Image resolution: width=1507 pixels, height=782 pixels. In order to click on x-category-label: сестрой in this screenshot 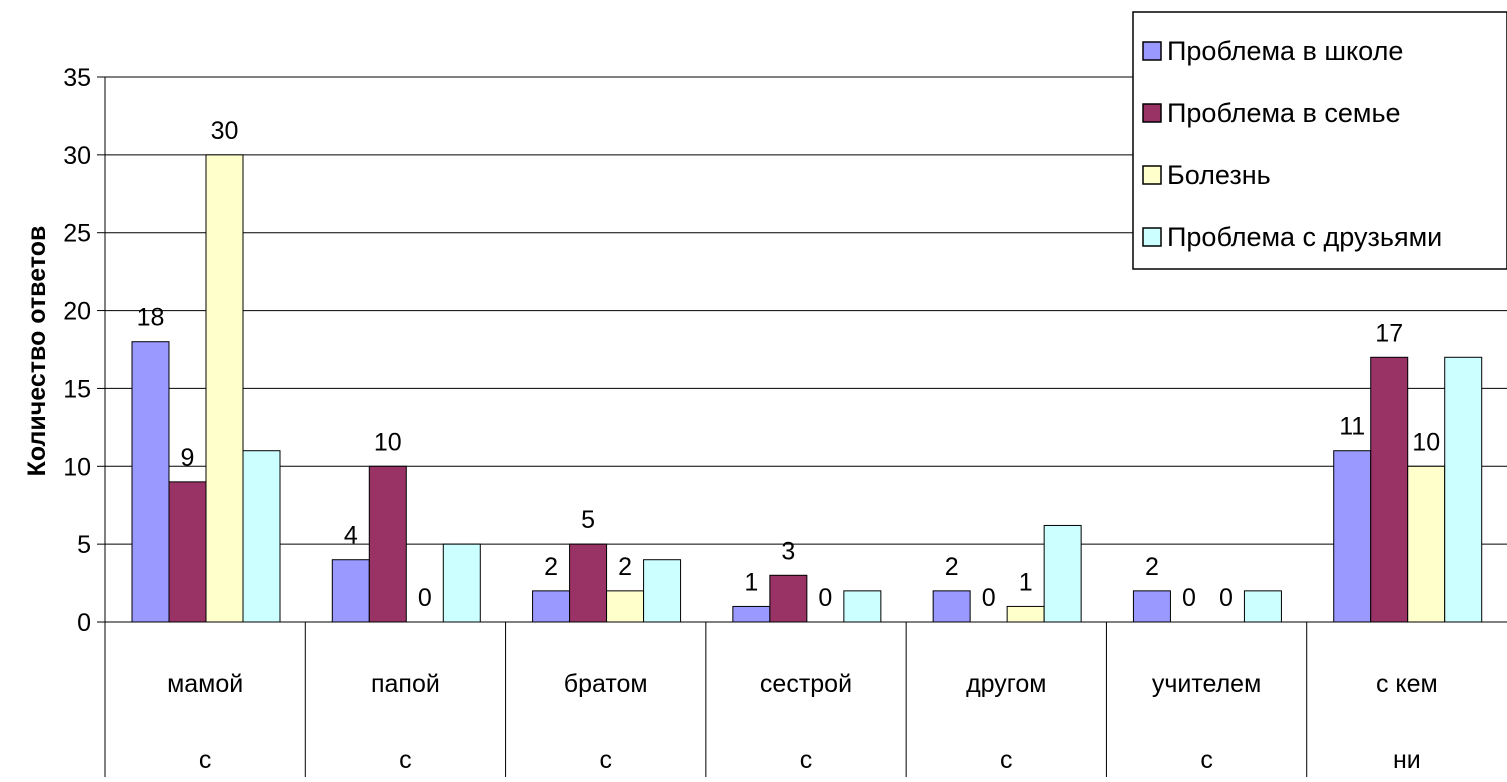, I will do `click(806, 684)`.